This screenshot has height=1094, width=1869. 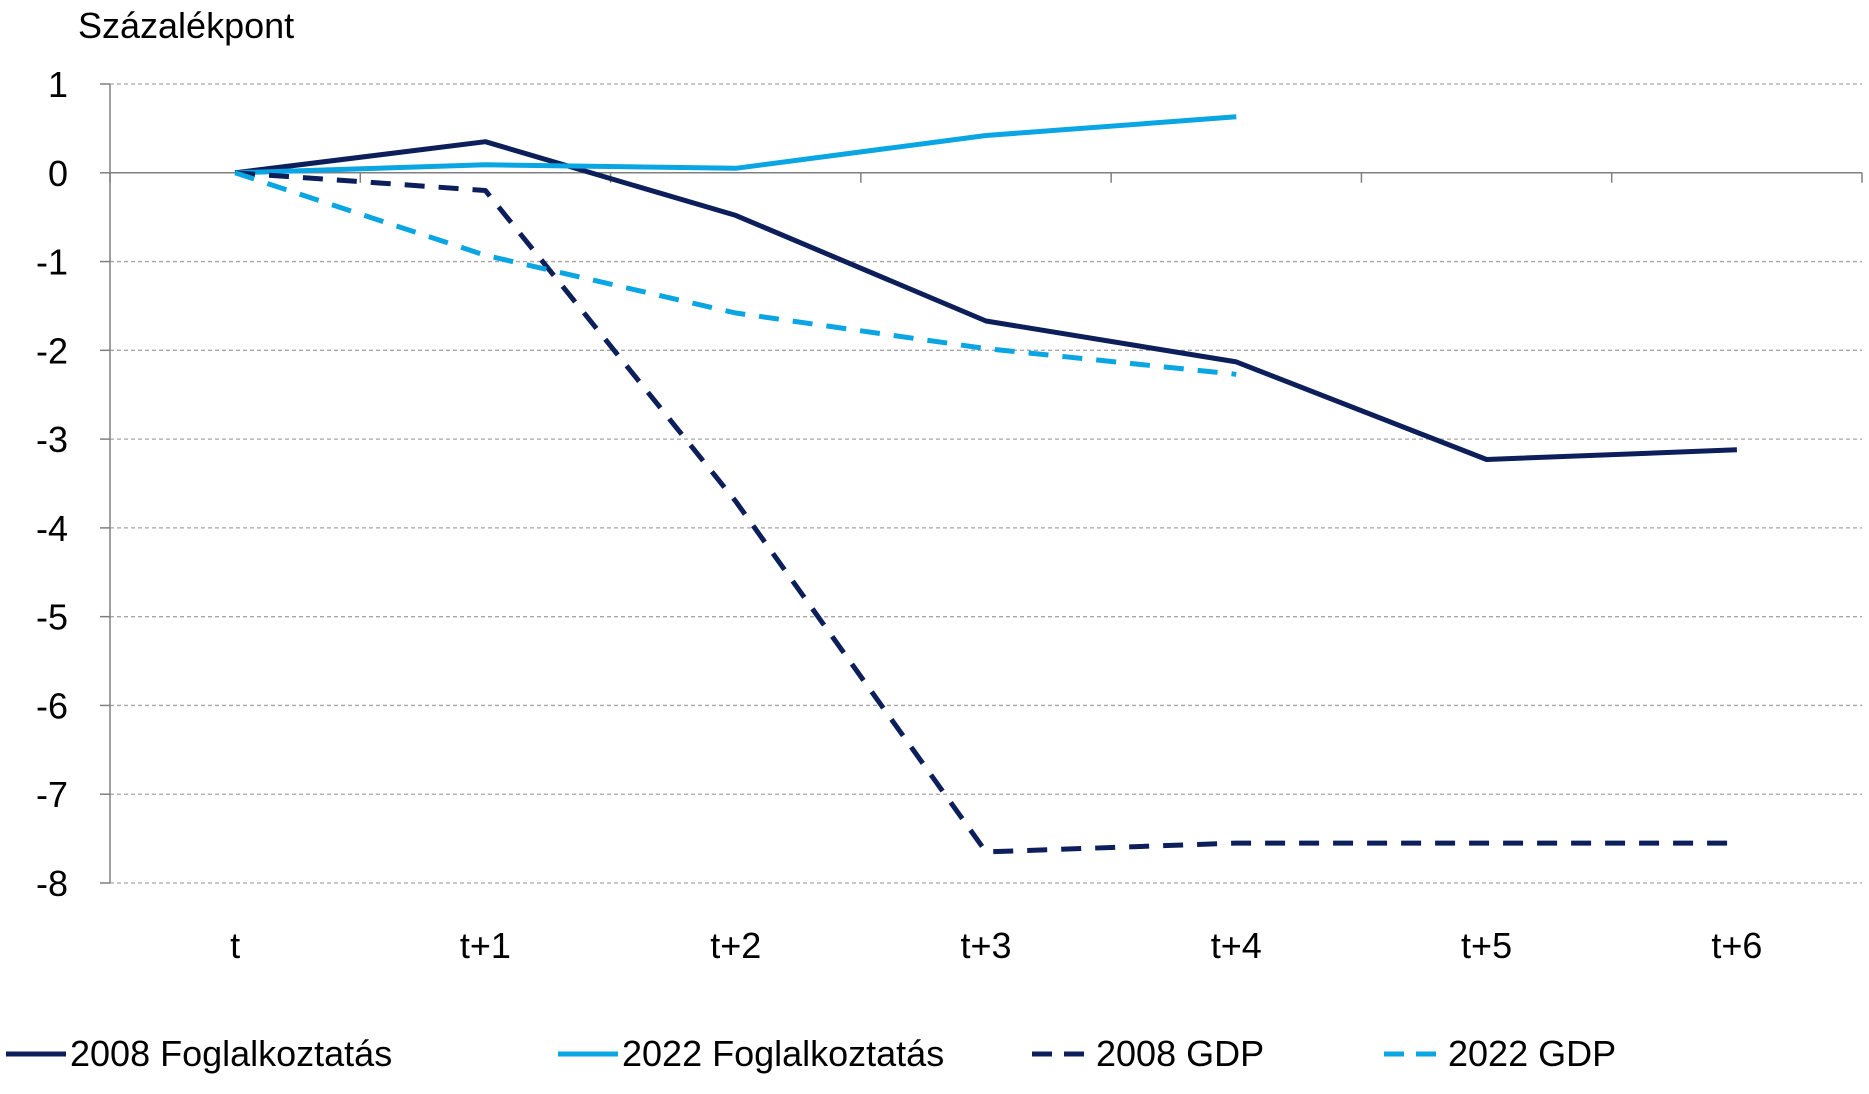 I want to click on y-tick-label: -4, so click(x=52, y=528).